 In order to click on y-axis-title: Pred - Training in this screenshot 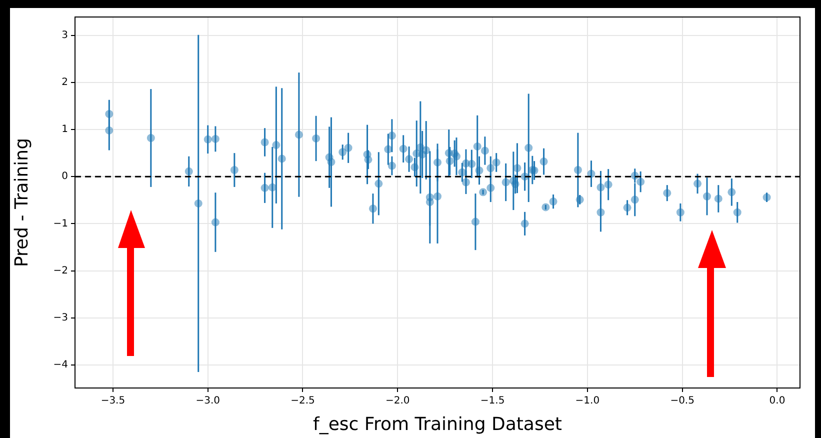, I will do `click(21, 203)`.